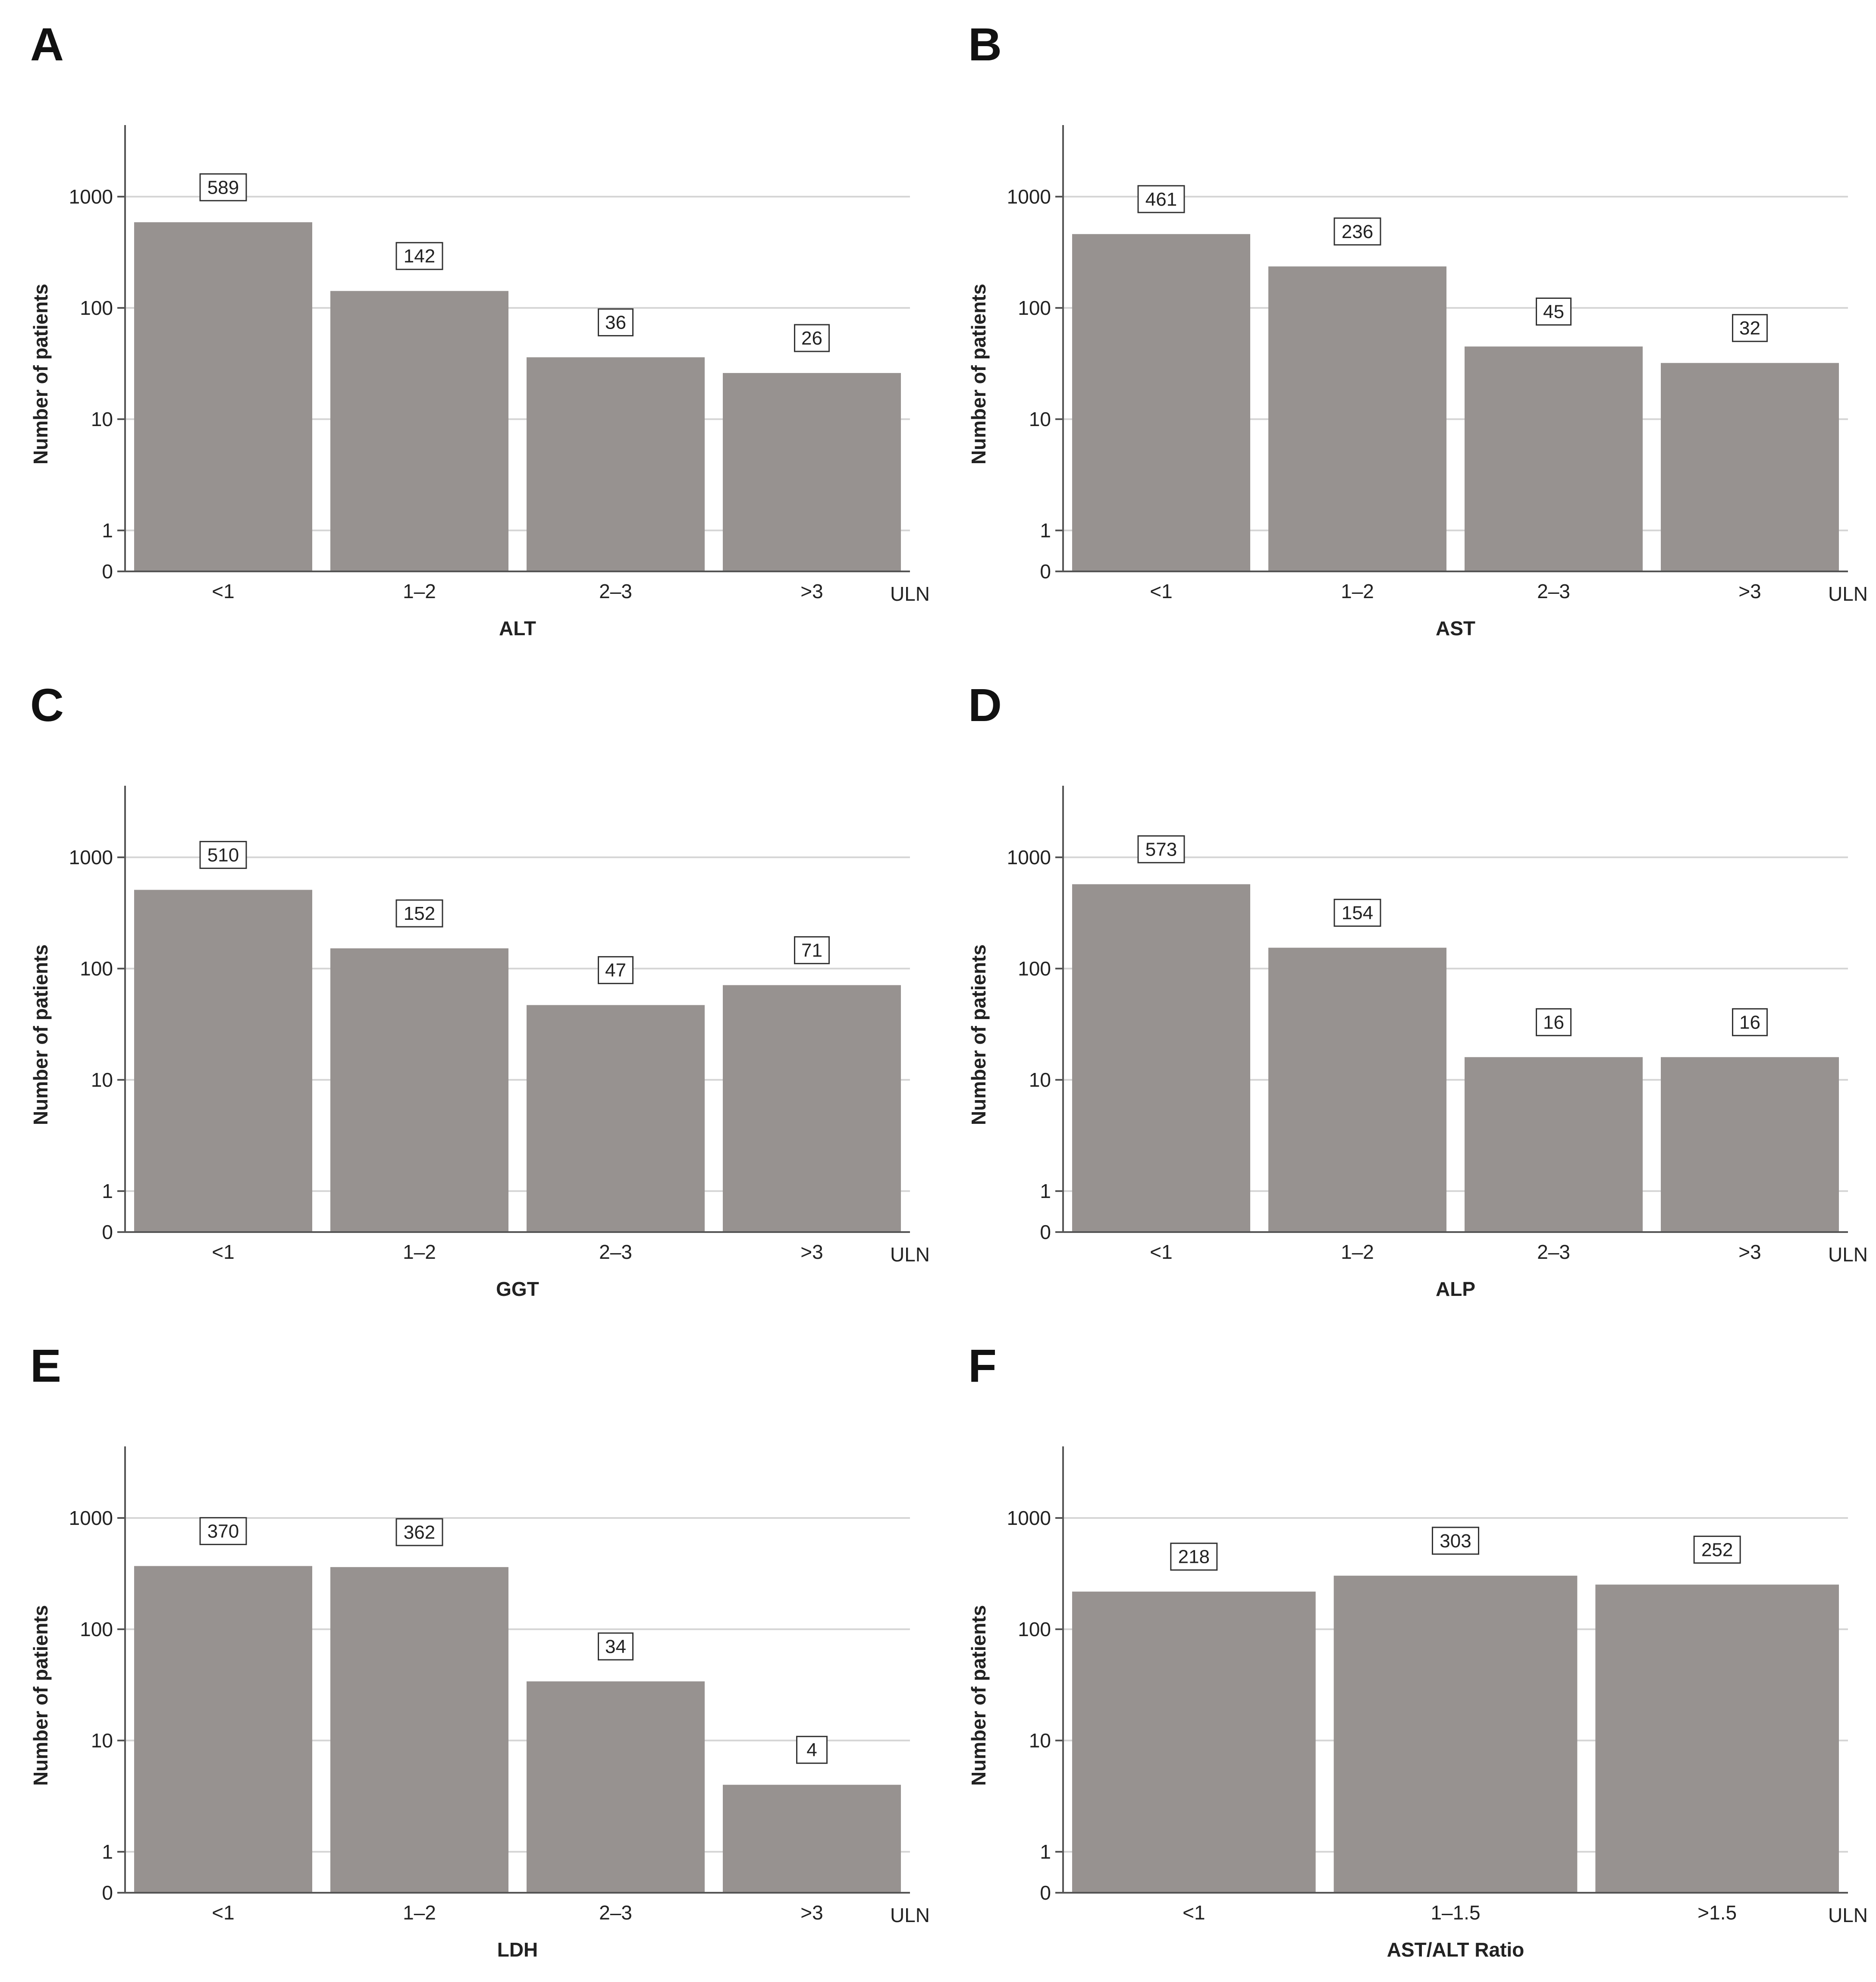 This screenshot has height=1982, width=1876. Describe the element at coordinates (517, 1289) in the screenshot. I see `x-axis-title: GGT` at that location.